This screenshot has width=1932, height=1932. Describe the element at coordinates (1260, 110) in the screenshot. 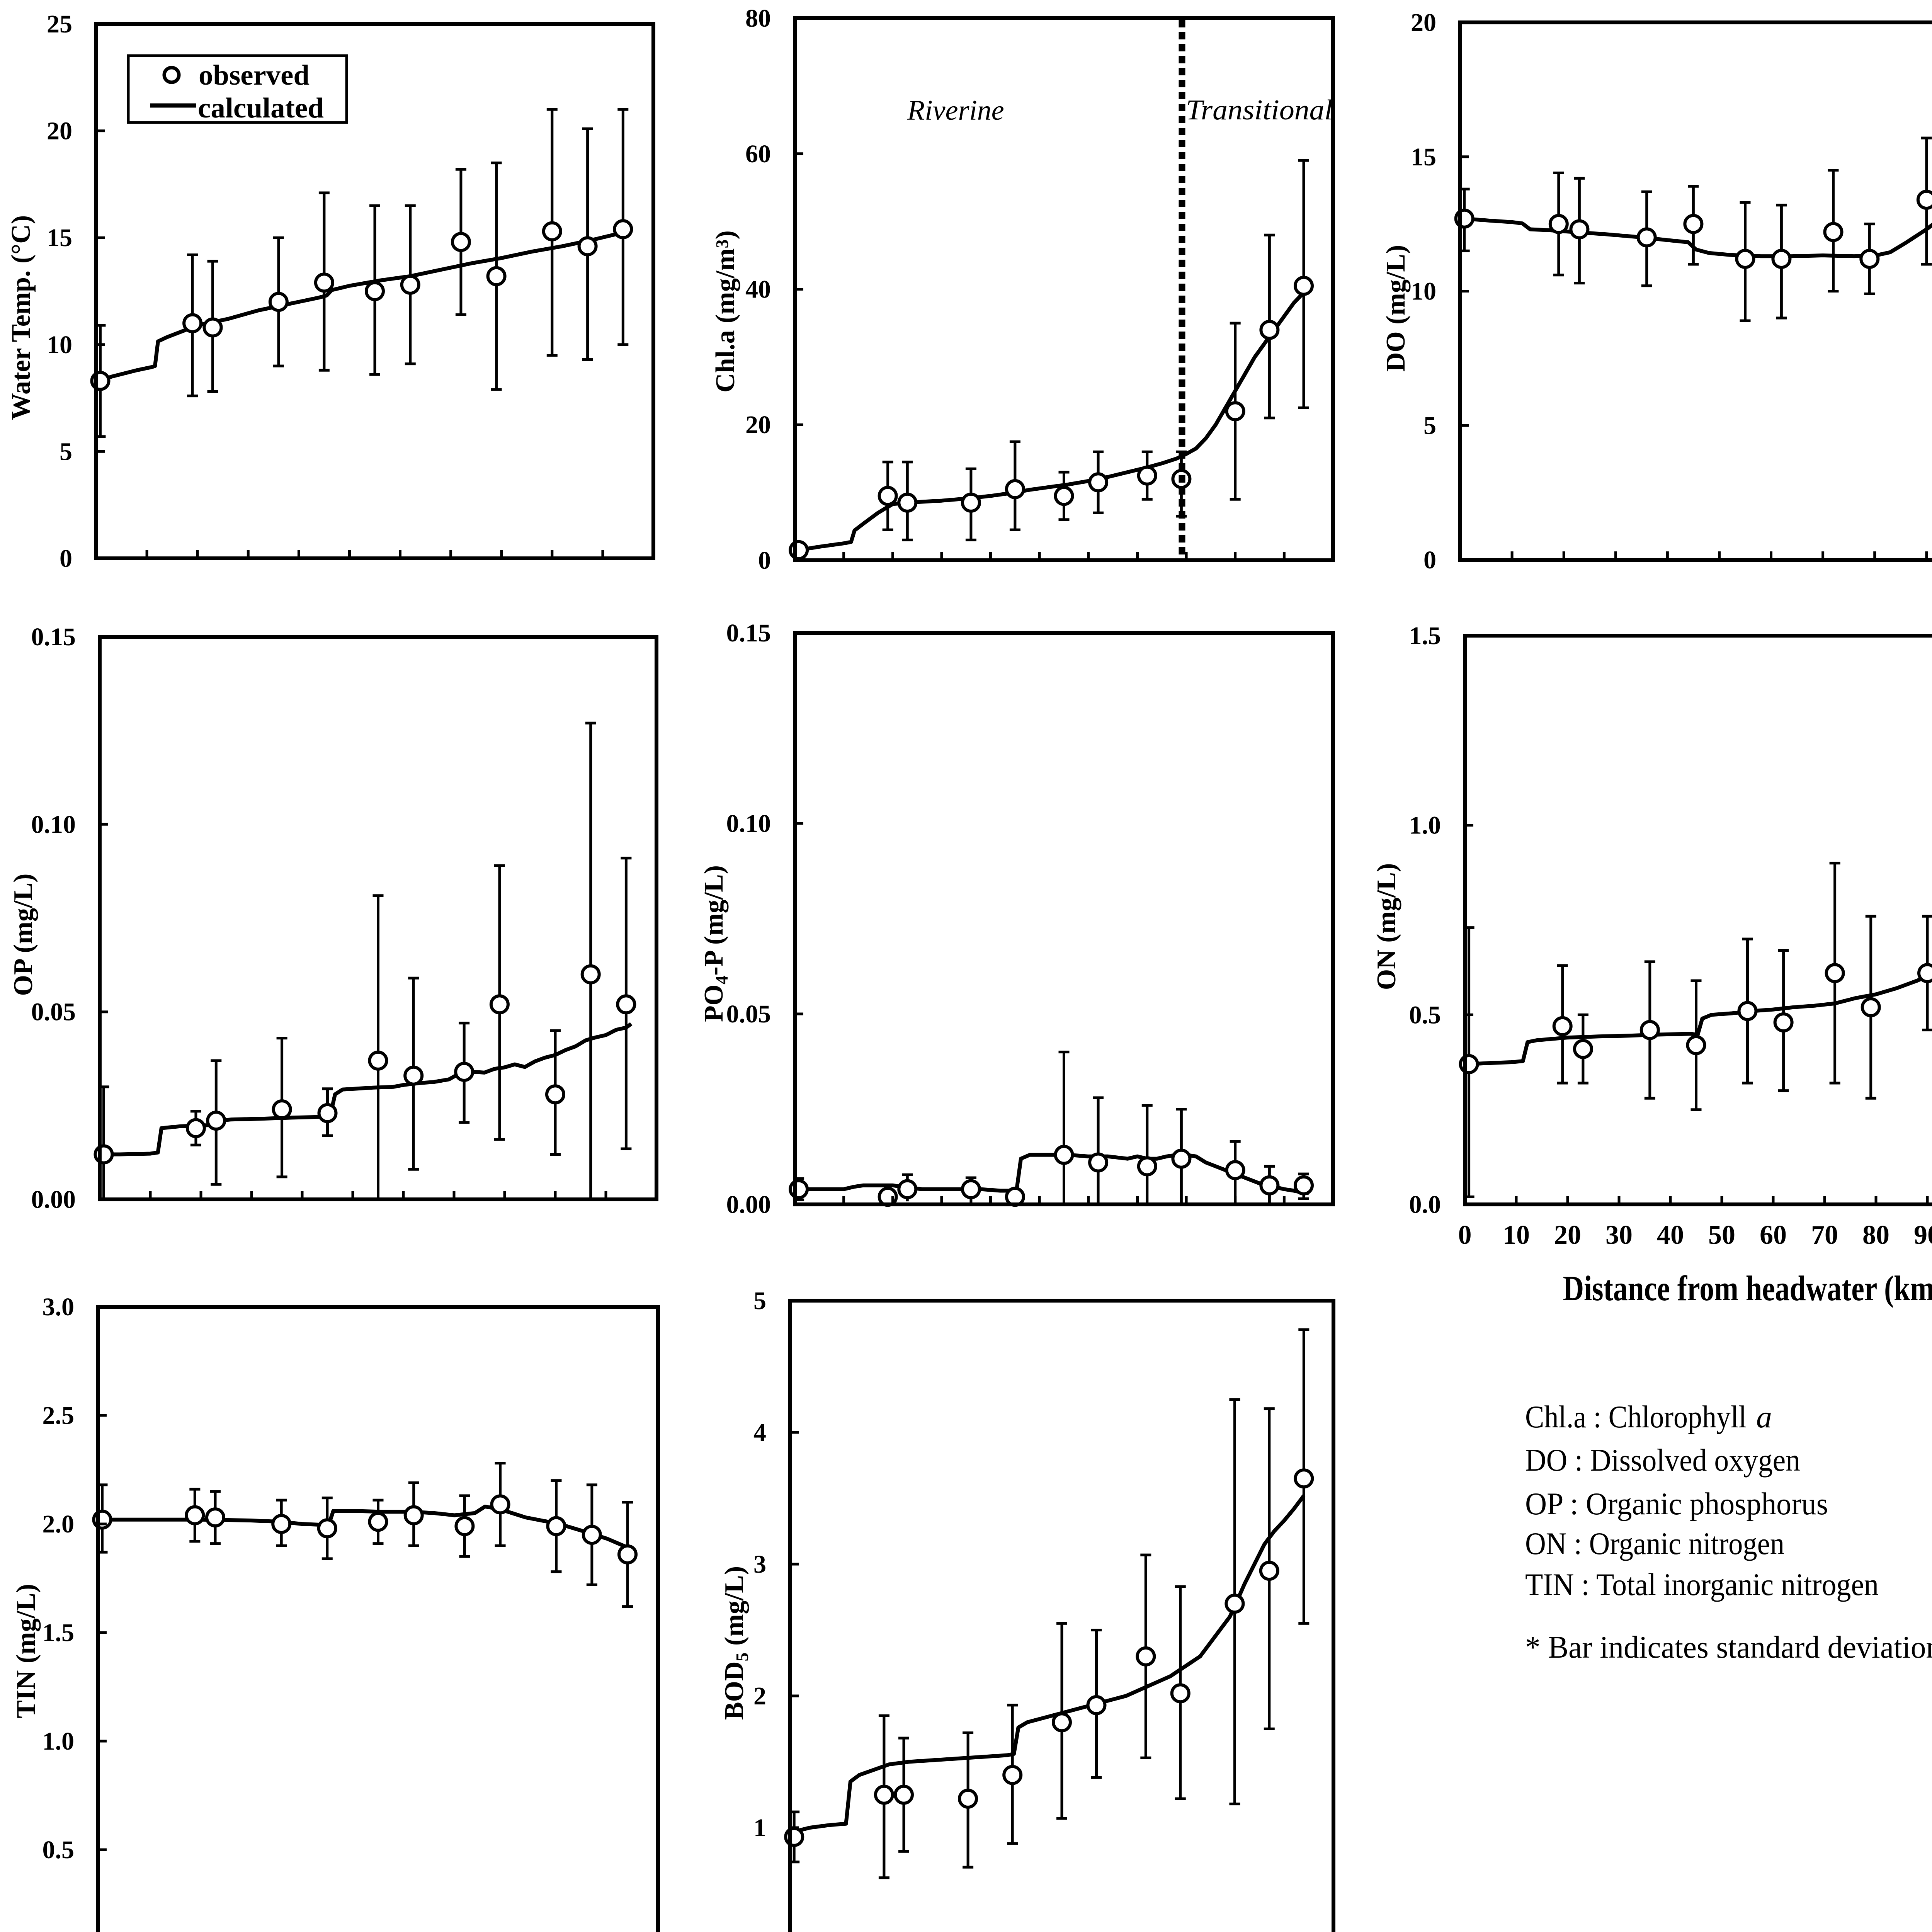

I see `svg-text: Transitional` at that location.